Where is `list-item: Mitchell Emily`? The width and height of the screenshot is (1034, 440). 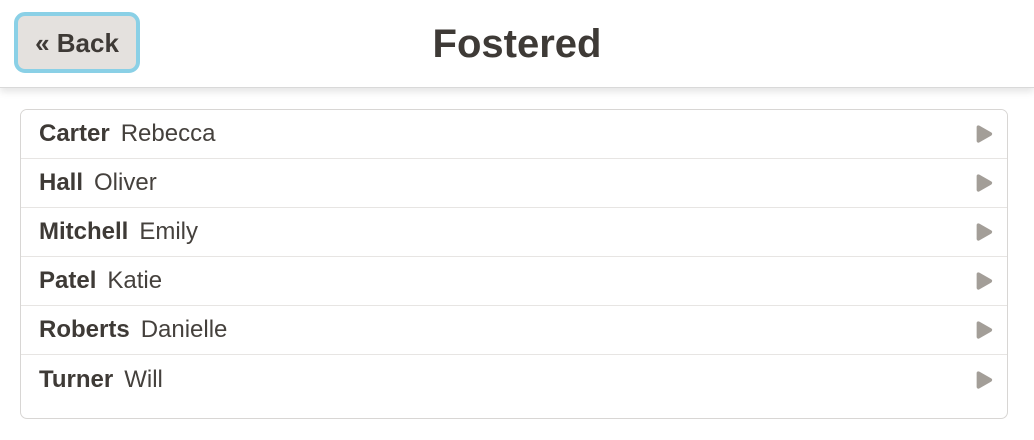
list-item: Mitchell Emily is located at coordinates (514, 232).